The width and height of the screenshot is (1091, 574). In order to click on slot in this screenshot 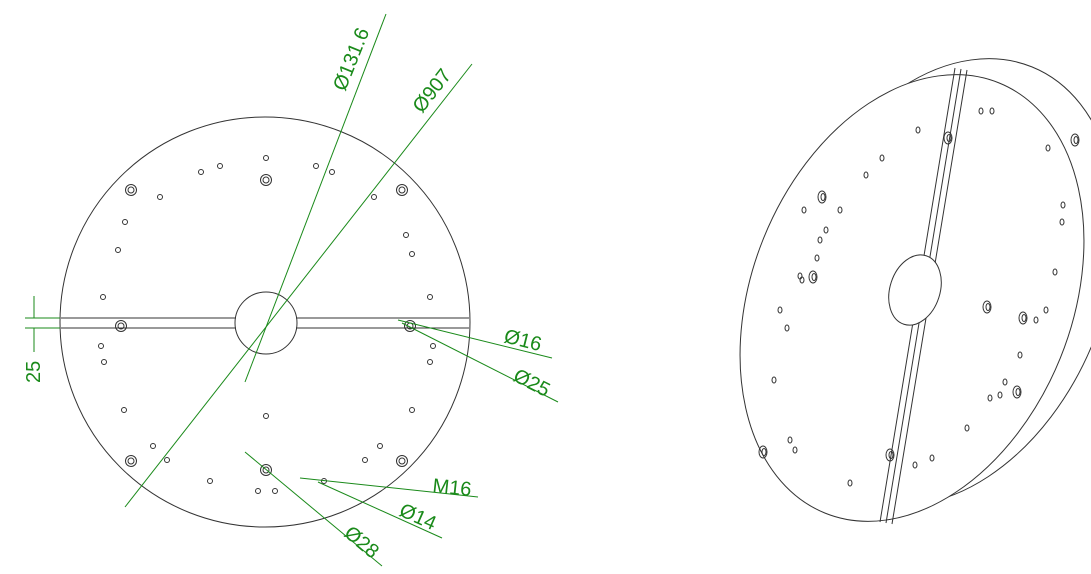, I will do `click(265, 323)`.